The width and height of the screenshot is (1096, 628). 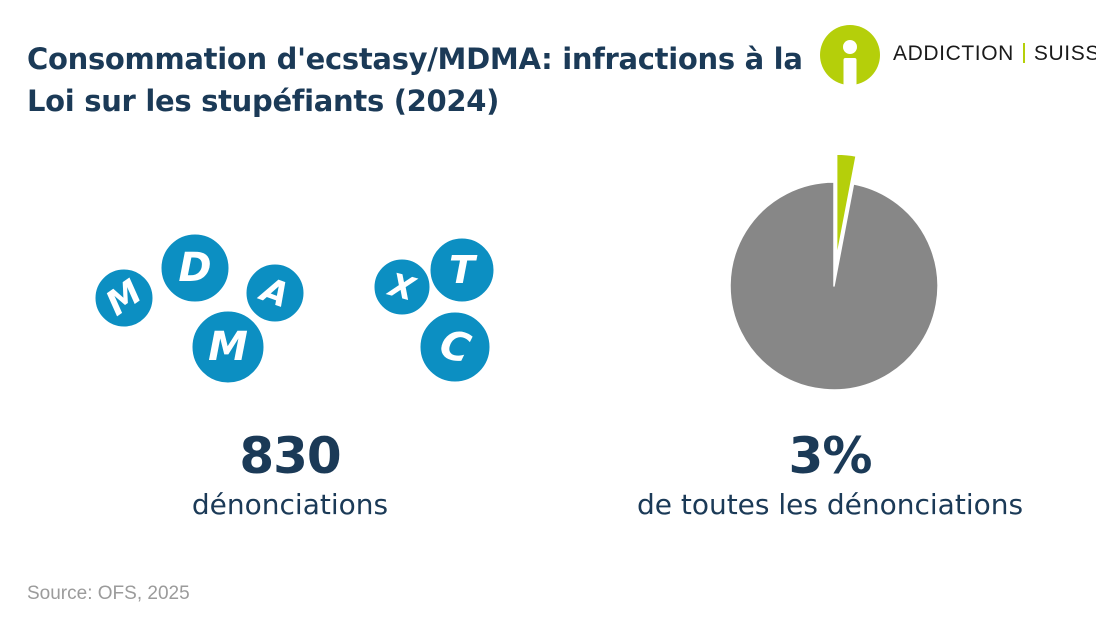 I want to click on logo-text-addiction: ADDICTION, so click(x=953, y=53).